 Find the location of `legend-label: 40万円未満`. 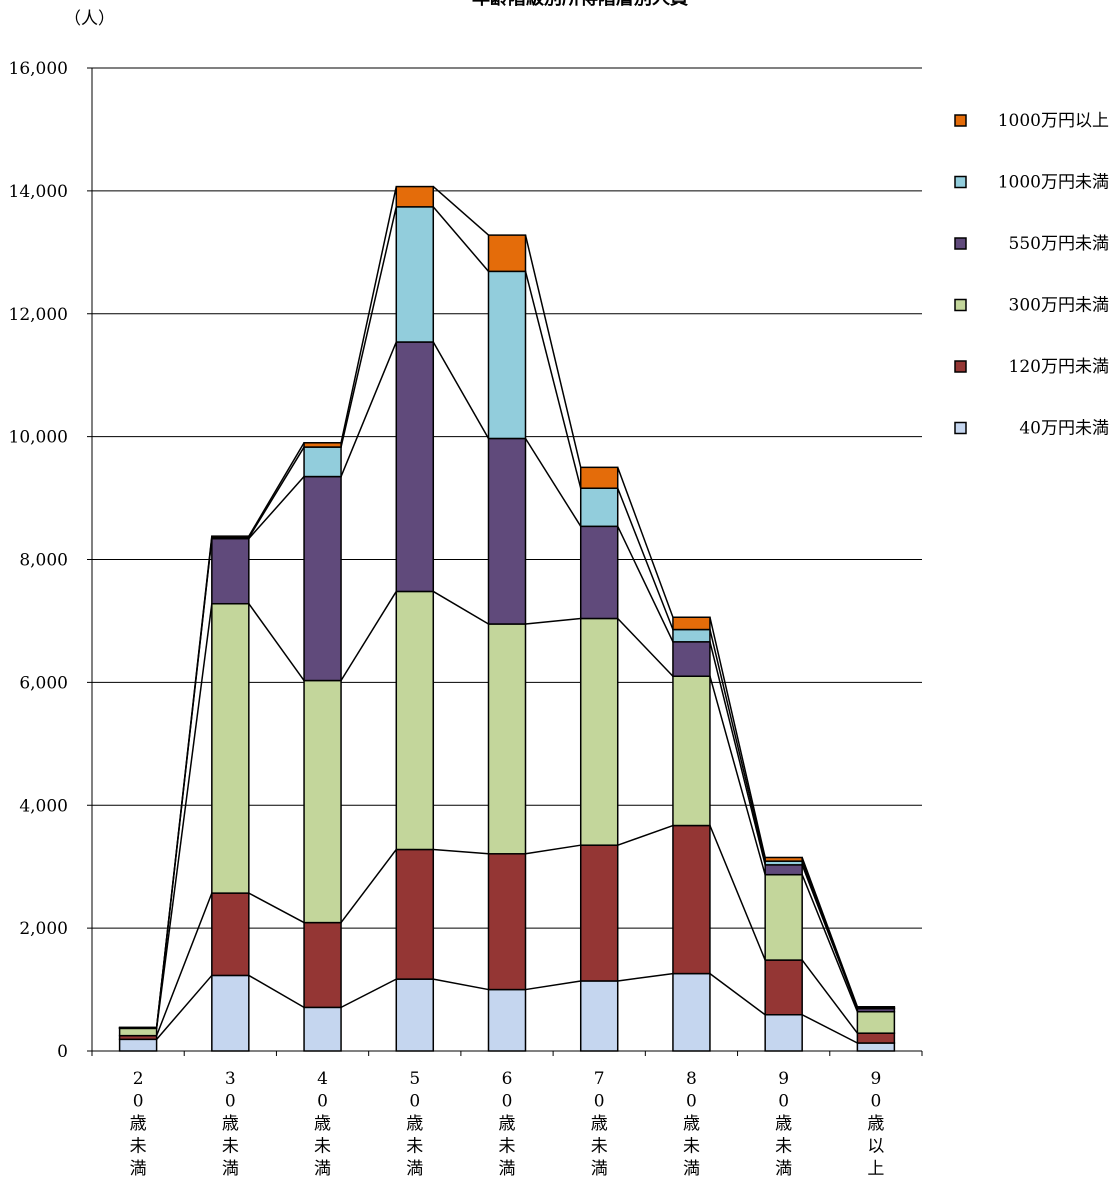

legend-label: 40万円未満 is located at coordinates (1064, 429).